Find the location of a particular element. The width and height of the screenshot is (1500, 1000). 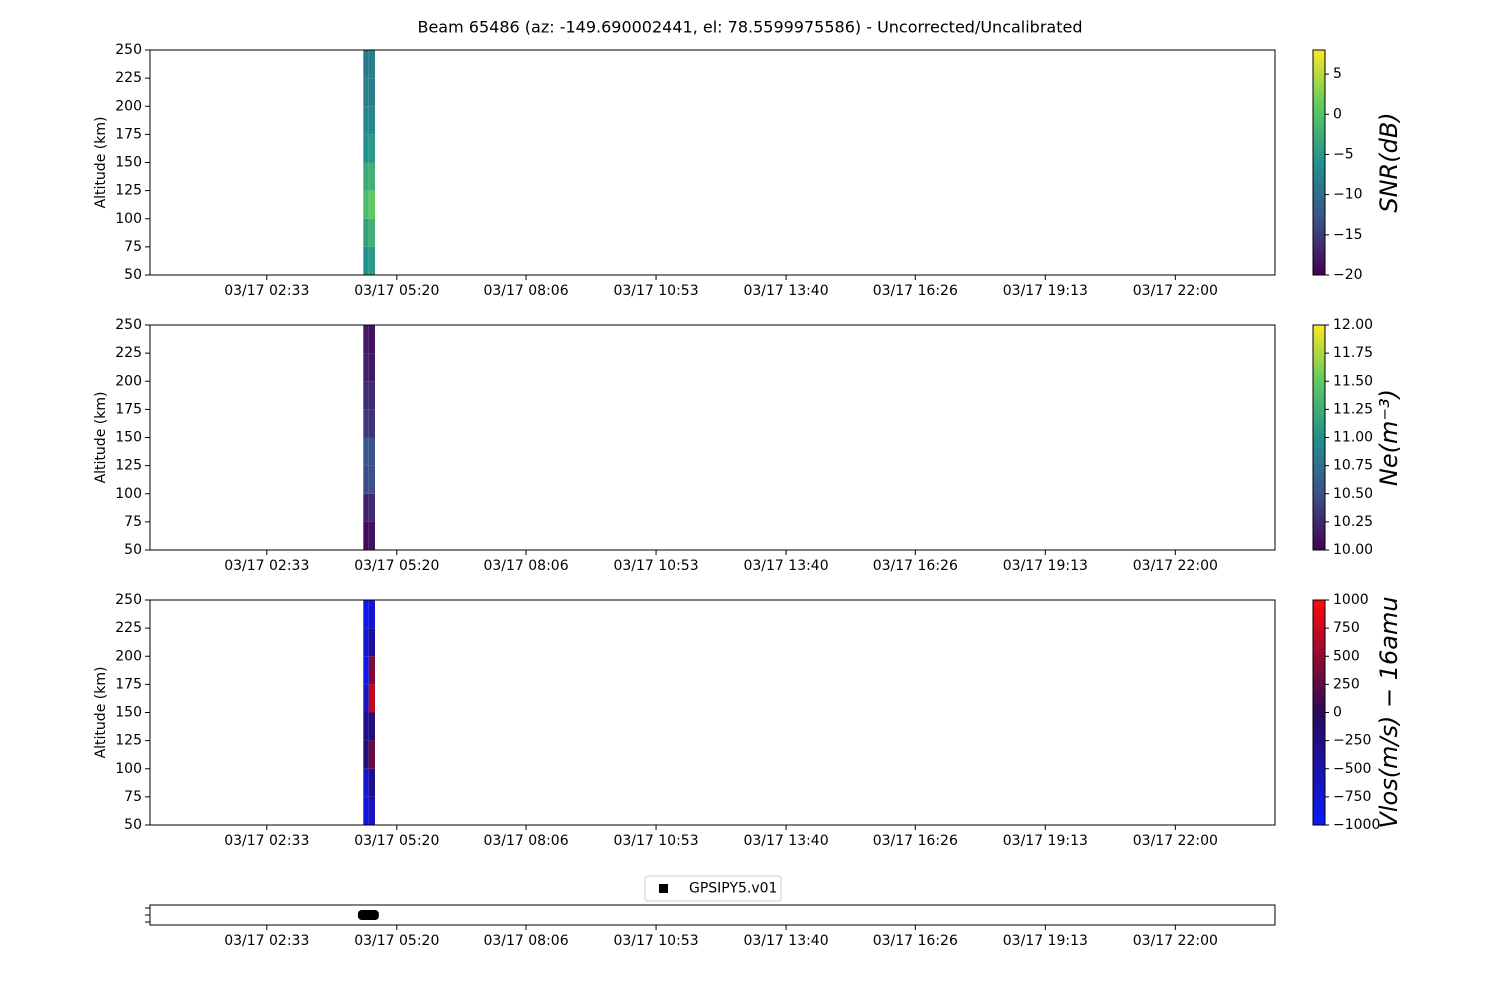

colorbar-tick-label: 10.25 is located at coordinates (1353, 522).